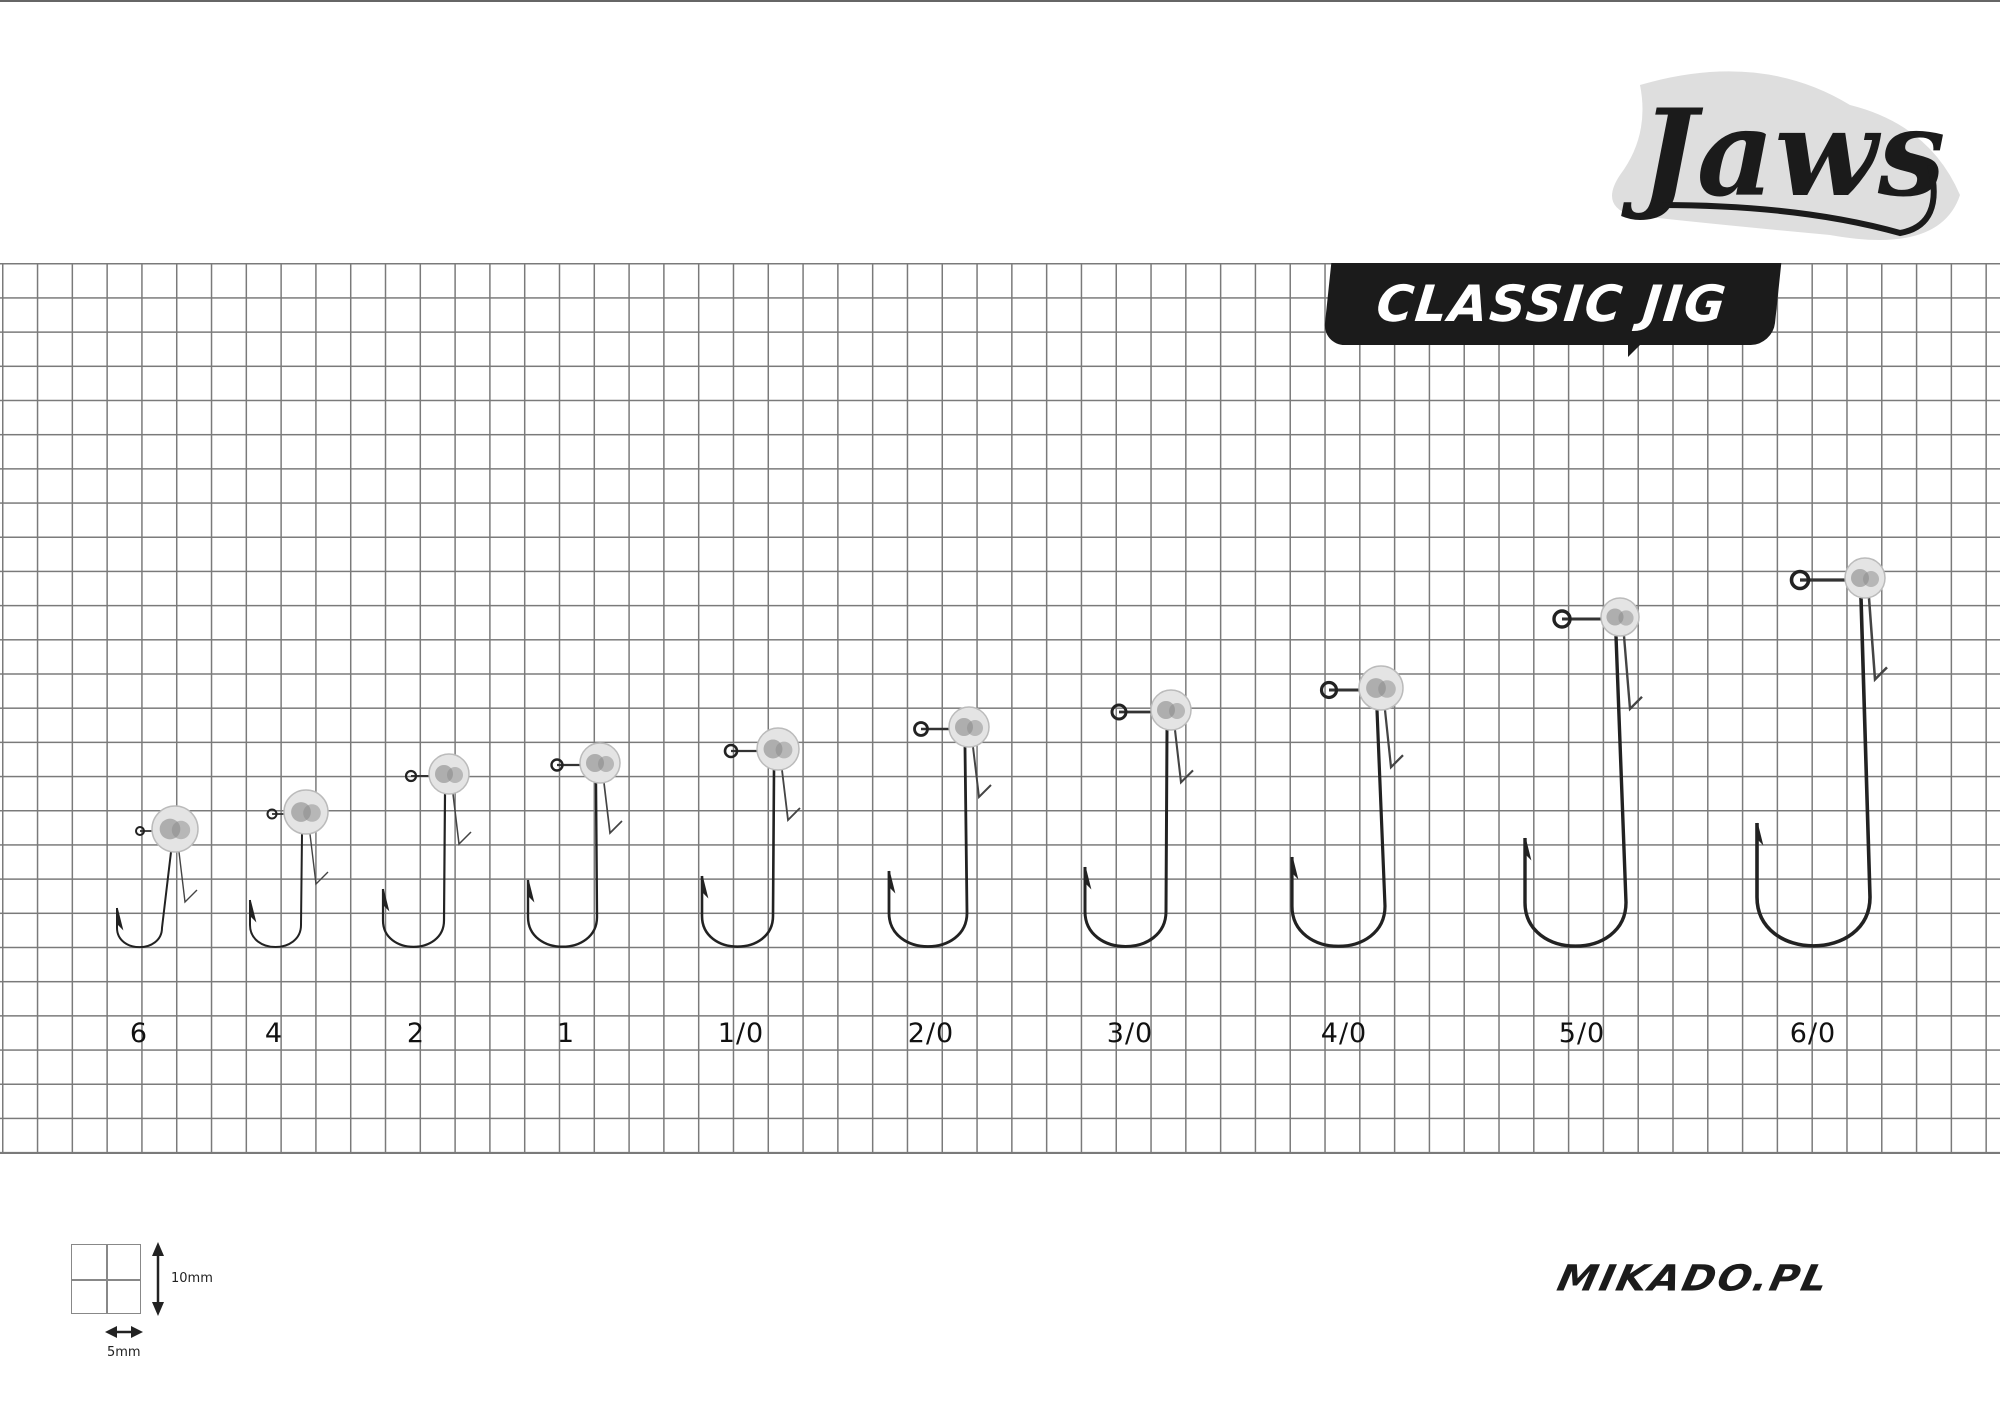 The image size is (2000, 1414). What do you see at coordinates (931, 1033) in the screenshot?
I see `size-label: 2/0` at bounding box center [931, 1033].